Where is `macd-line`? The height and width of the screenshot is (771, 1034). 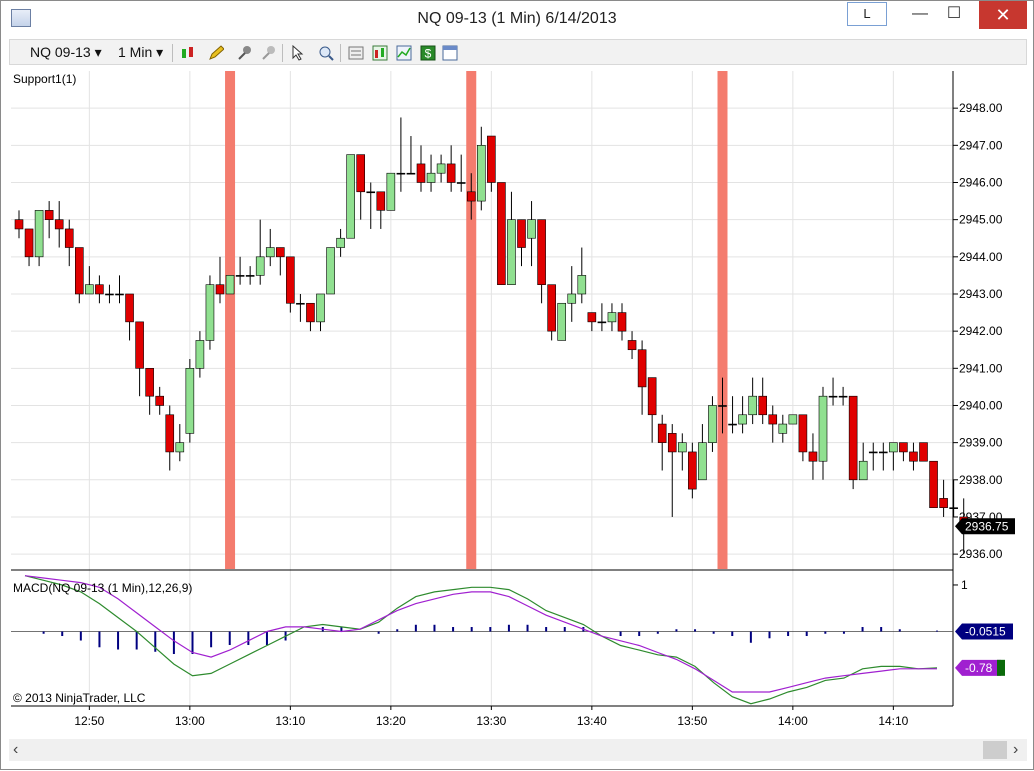 macd-line is located at coordinates (481, 640).